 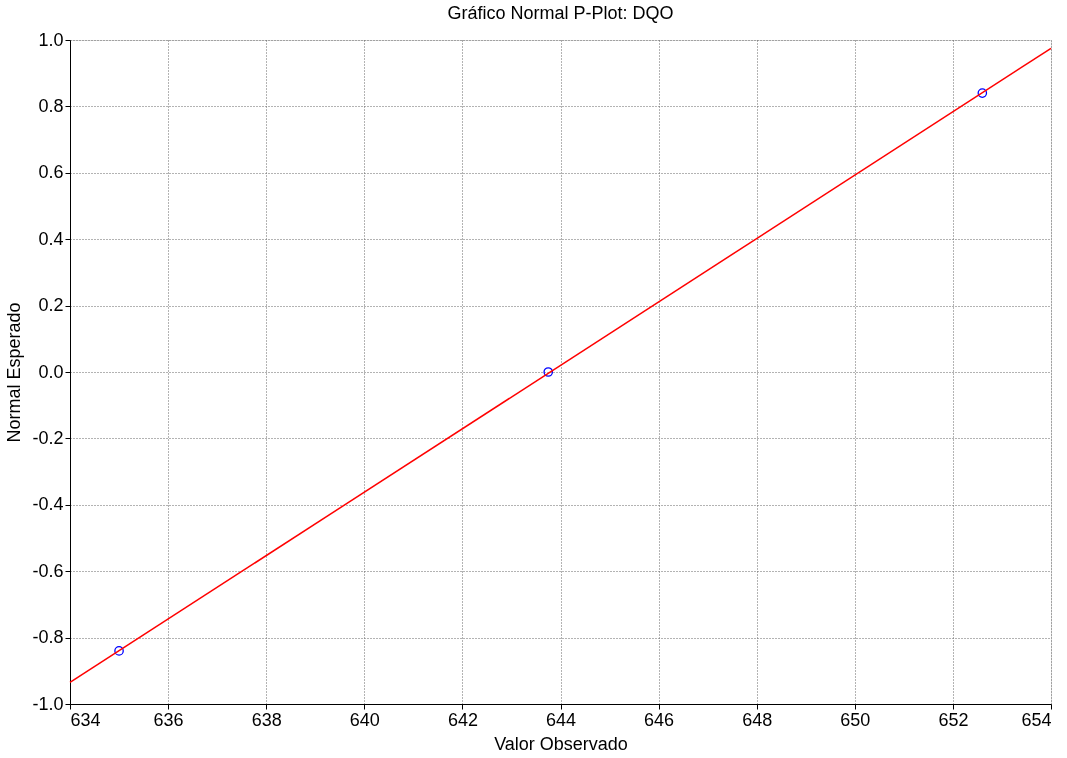 What do you see at coordinates (85, 719) in the screenshot?
I see `x-tick-label: 634` at bounding box center [85, 719].